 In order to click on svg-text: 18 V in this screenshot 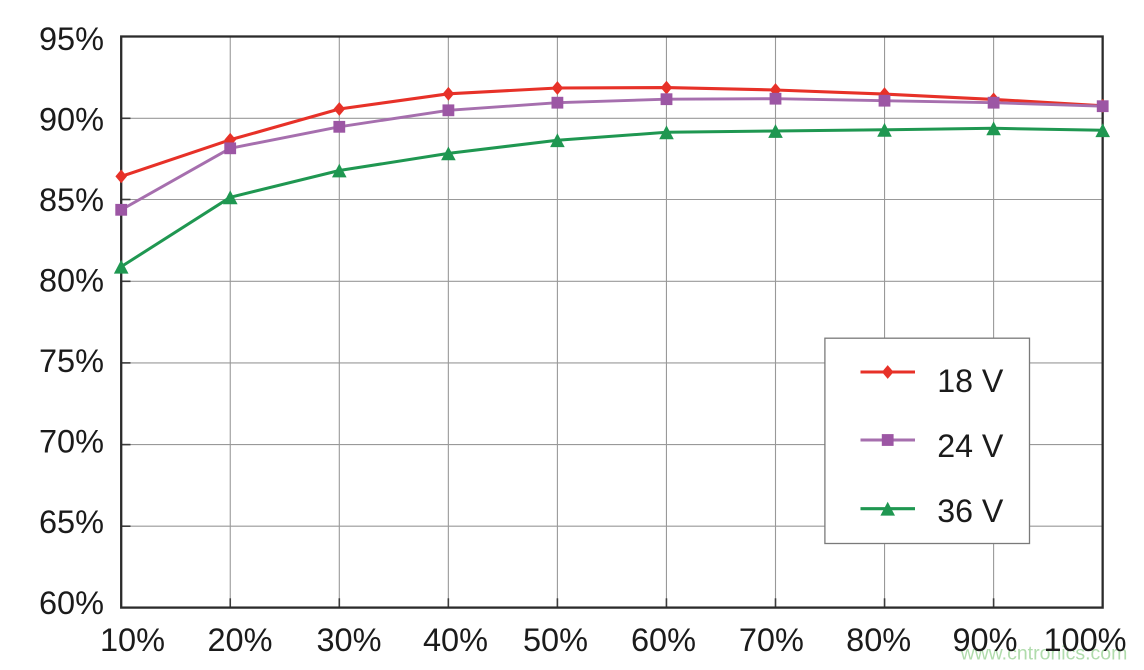, I will do `click(970, 381)`.